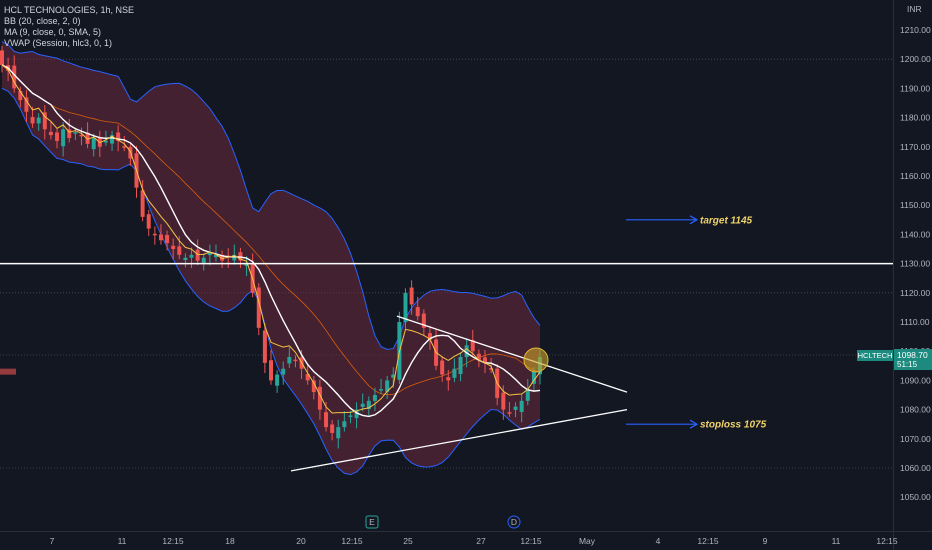  Describe the element at coordinates (587, 541) in the screenshot. I see `x-tick-label: May` at that location.